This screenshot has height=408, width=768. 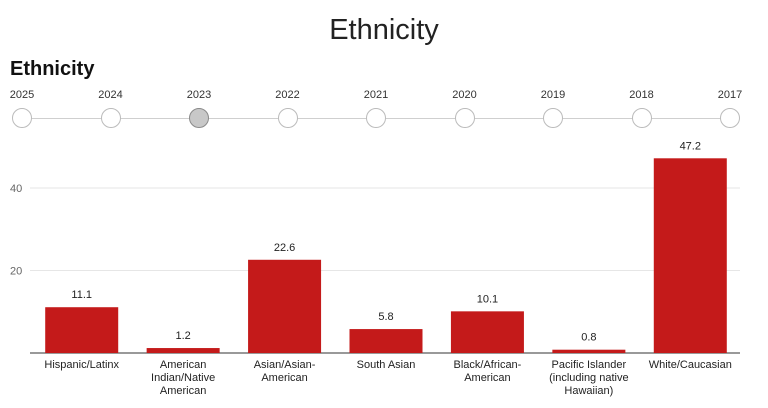 I want to click on year-label-2025: 2025, so click(x=22, y=95).